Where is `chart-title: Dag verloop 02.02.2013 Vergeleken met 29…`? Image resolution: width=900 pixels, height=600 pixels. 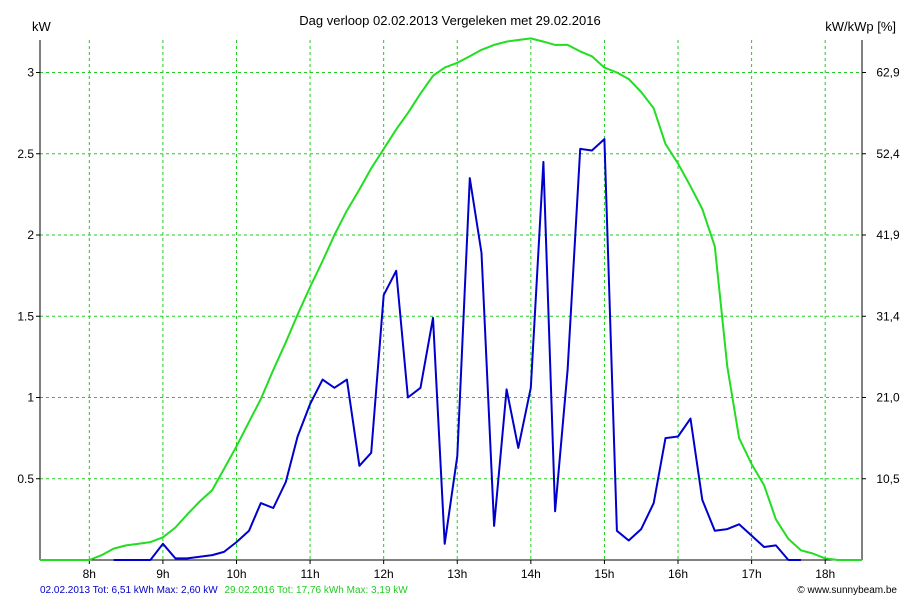 chart-title: Dag verloop 02.02.2013 Vergeleken met 29… is located at coordinates (449, 20).